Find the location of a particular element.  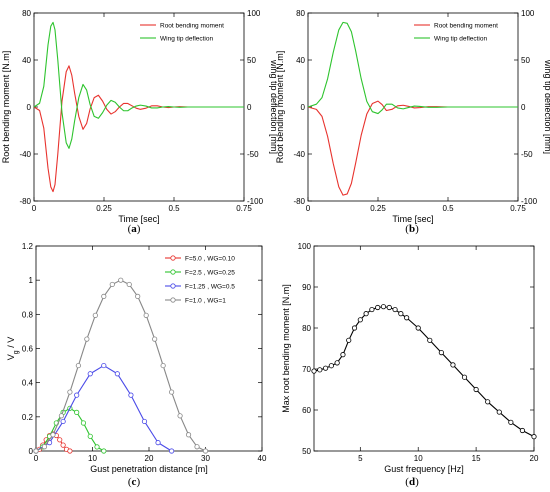

legend-label: F=1.25 , WG=0.5 is located at coordinates (210, 287).